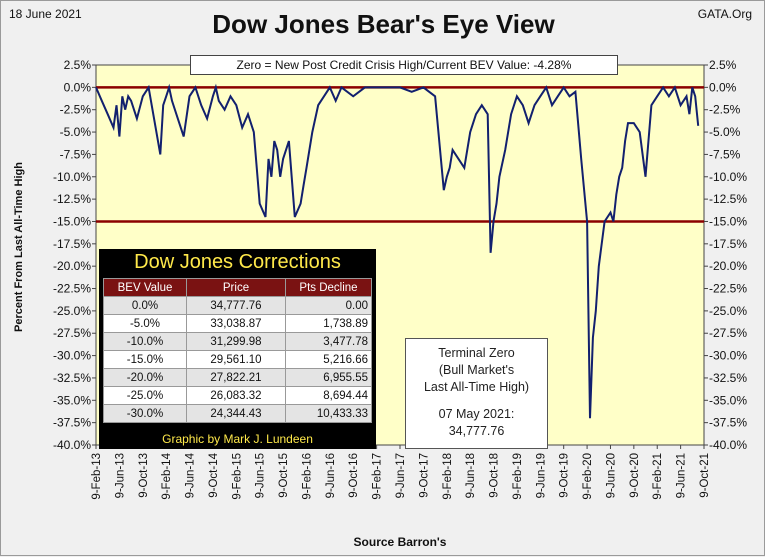  Describe the element at coordinates (191, 475) in the screenshot. I see `x-tick-label: 9-Jun-14` at that location.